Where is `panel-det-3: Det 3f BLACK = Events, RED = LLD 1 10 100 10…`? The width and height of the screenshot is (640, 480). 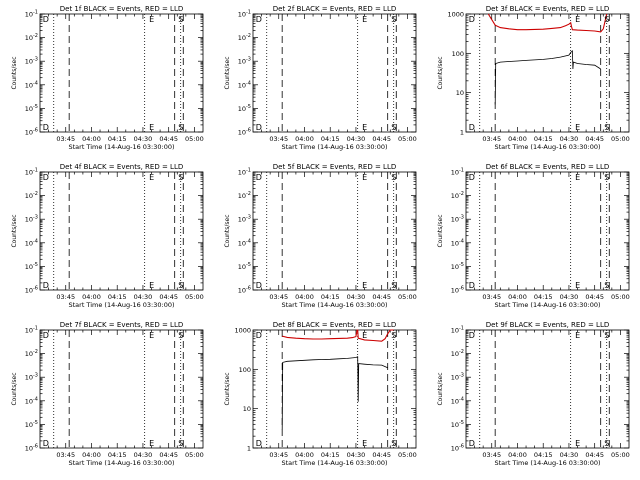
panel-det-3: Det 3f BLACK = Events, RED = LLD 1 10 100 10… is located at coordinates (533, 78).